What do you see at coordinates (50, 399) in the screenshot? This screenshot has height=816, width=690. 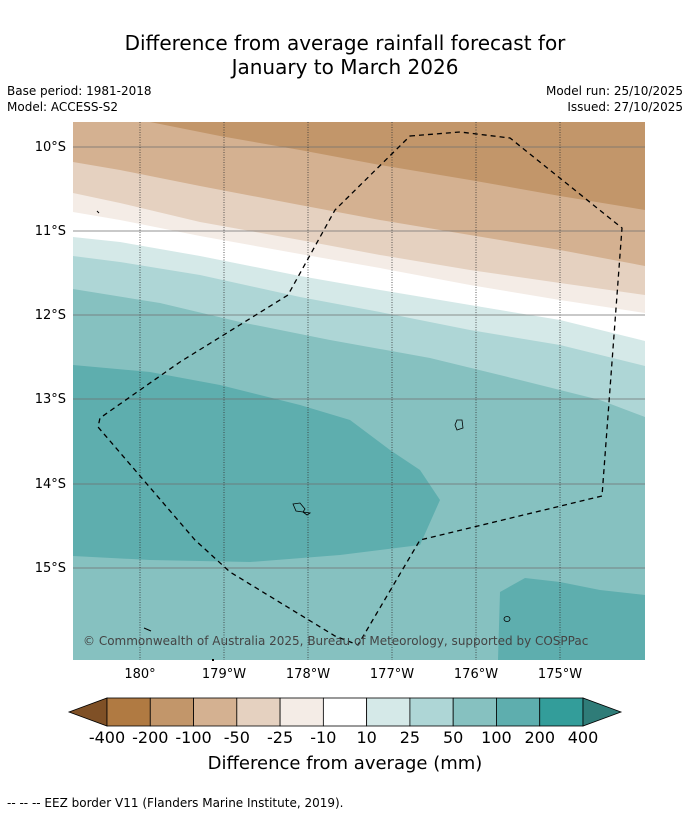 I see `lat-label: 13°S` at bounding box center [50, 399].